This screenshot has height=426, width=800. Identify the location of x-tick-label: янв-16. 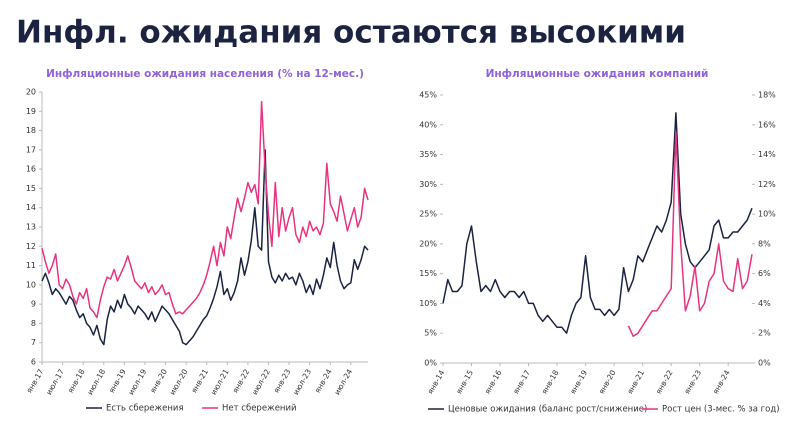
(493, 381).